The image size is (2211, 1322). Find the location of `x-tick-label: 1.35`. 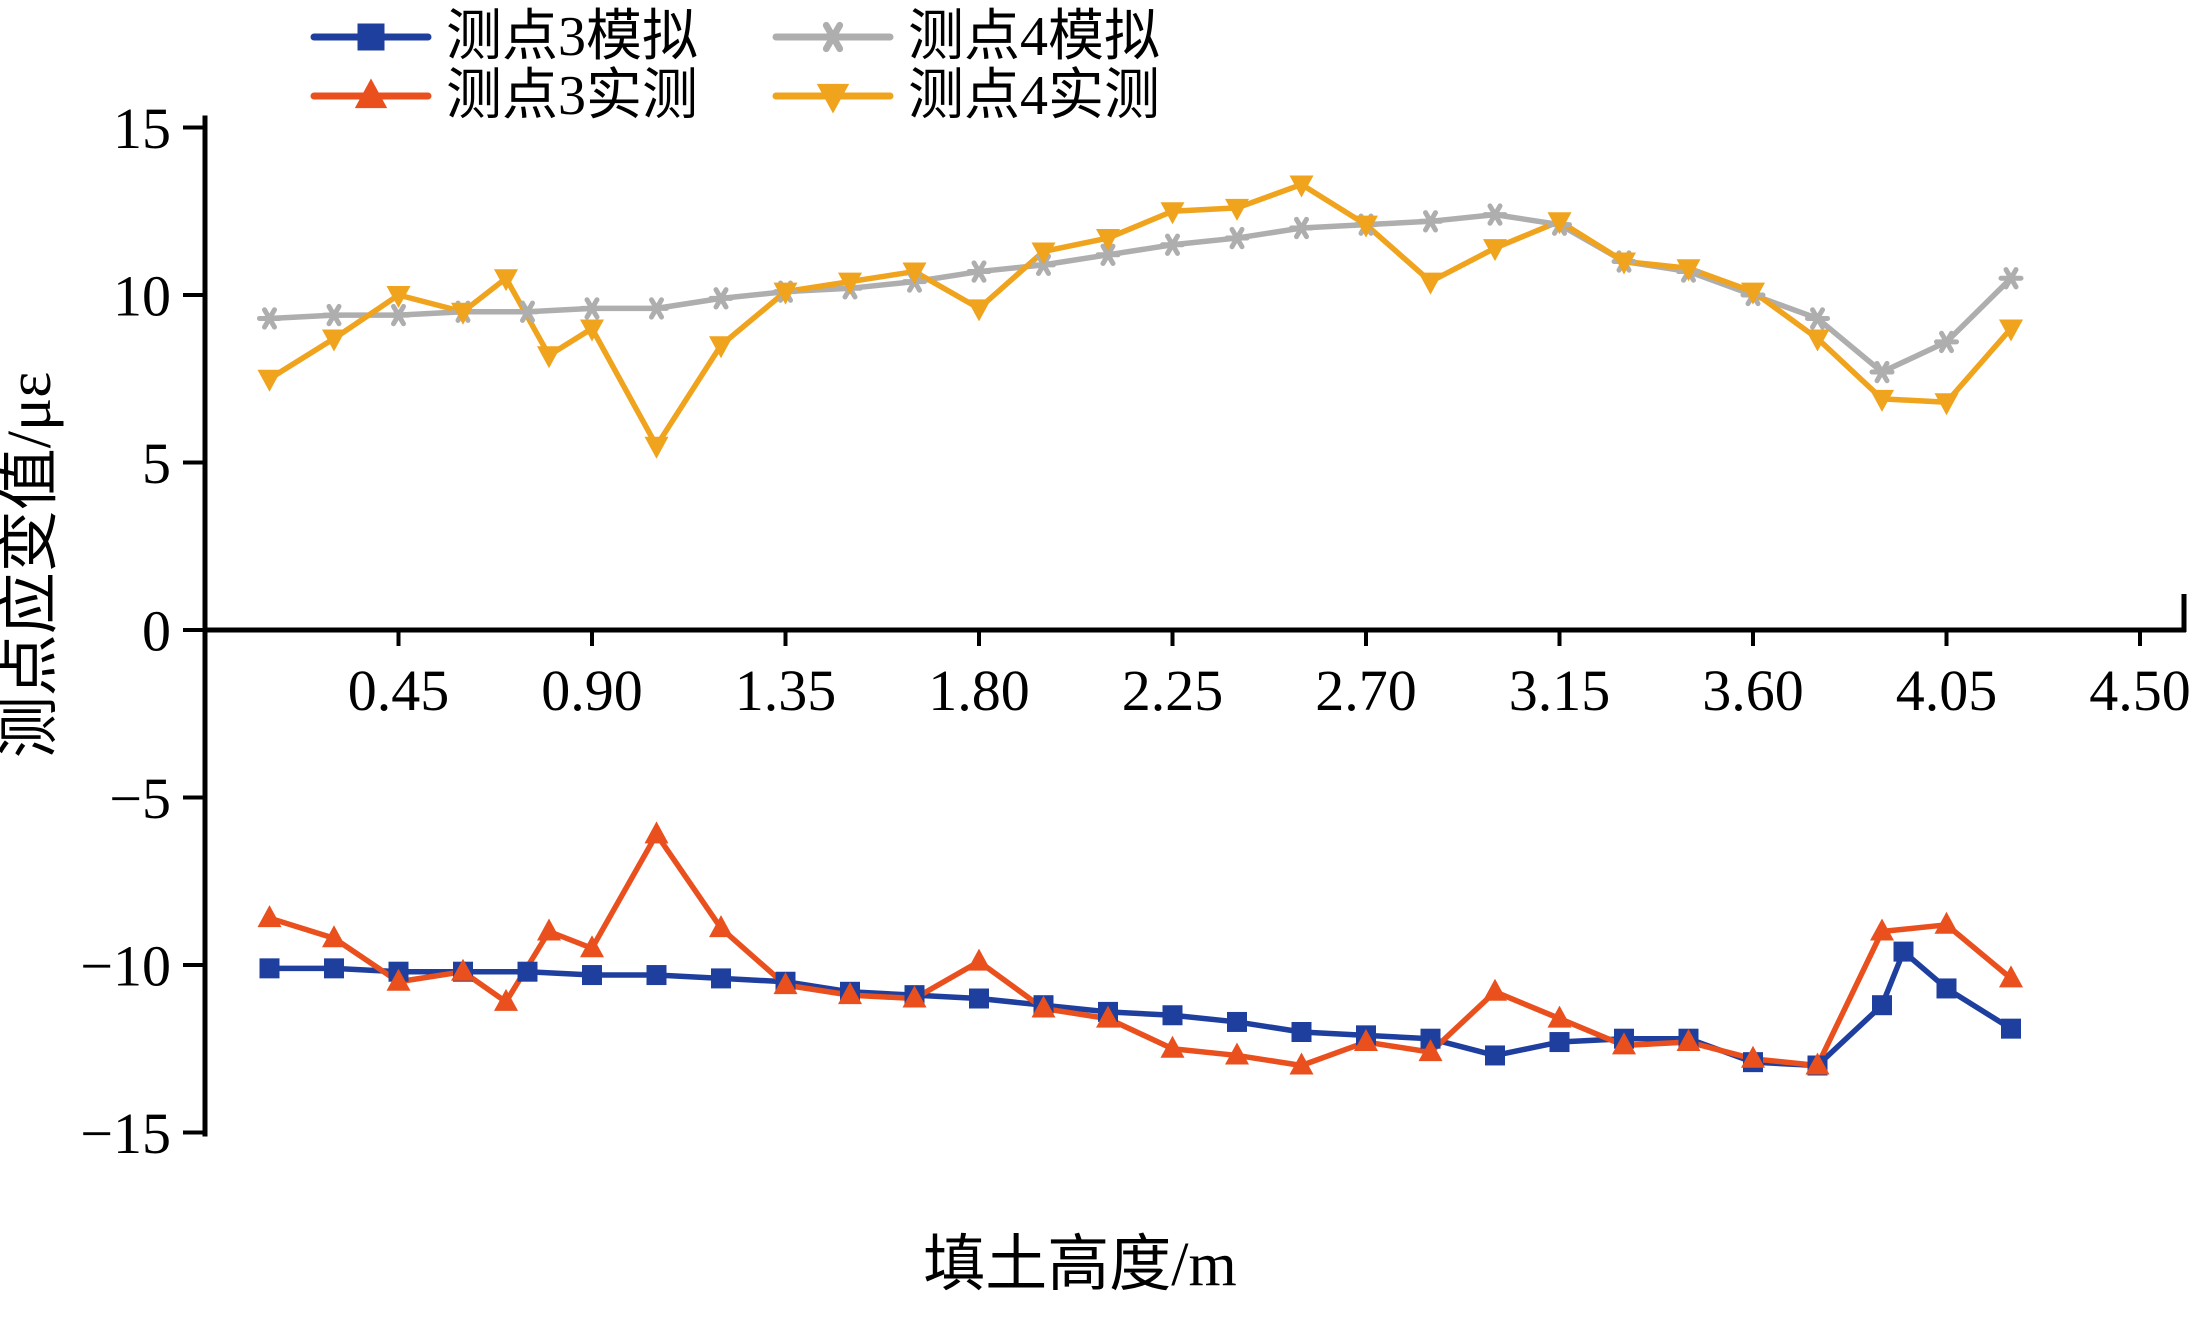

x-tick-label: 1.35 is located at coordinates (786, 690).